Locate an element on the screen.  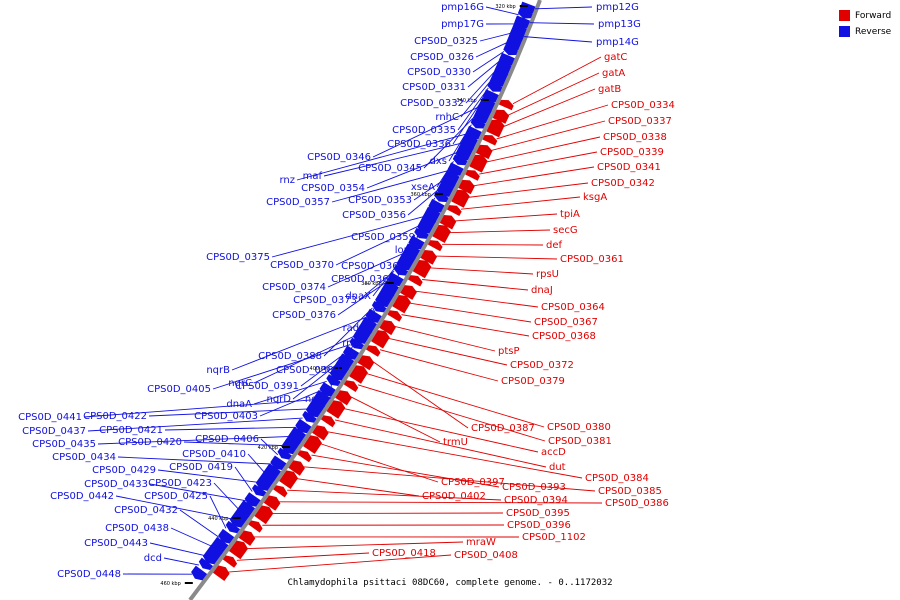
legend-reverse: Reverse is located at coordinates (865, 31).